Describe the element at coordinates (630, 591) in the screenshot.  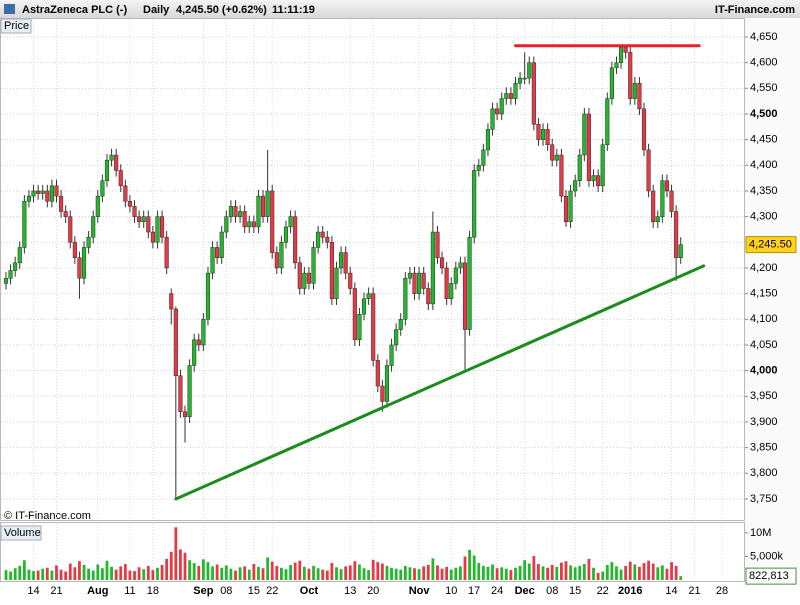
I see `x-tick-label: 2016` at that location.